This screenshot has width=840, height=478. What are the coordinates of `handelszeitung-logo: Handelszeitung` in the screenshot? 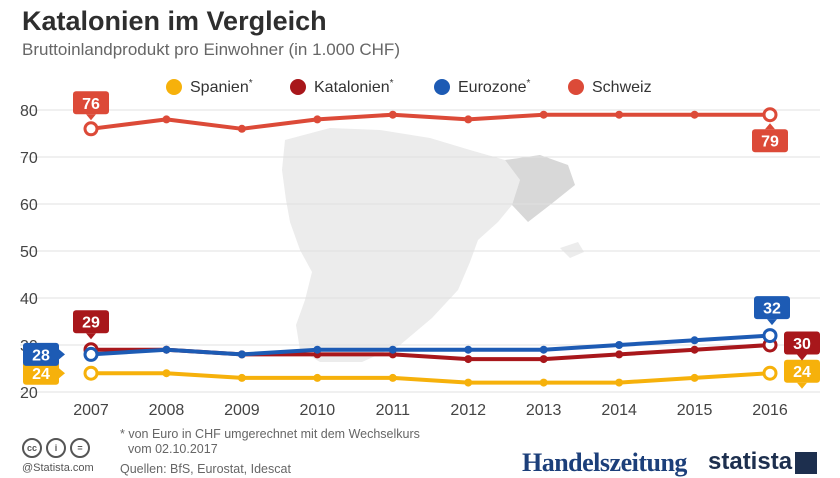 It's located at (604, 462).